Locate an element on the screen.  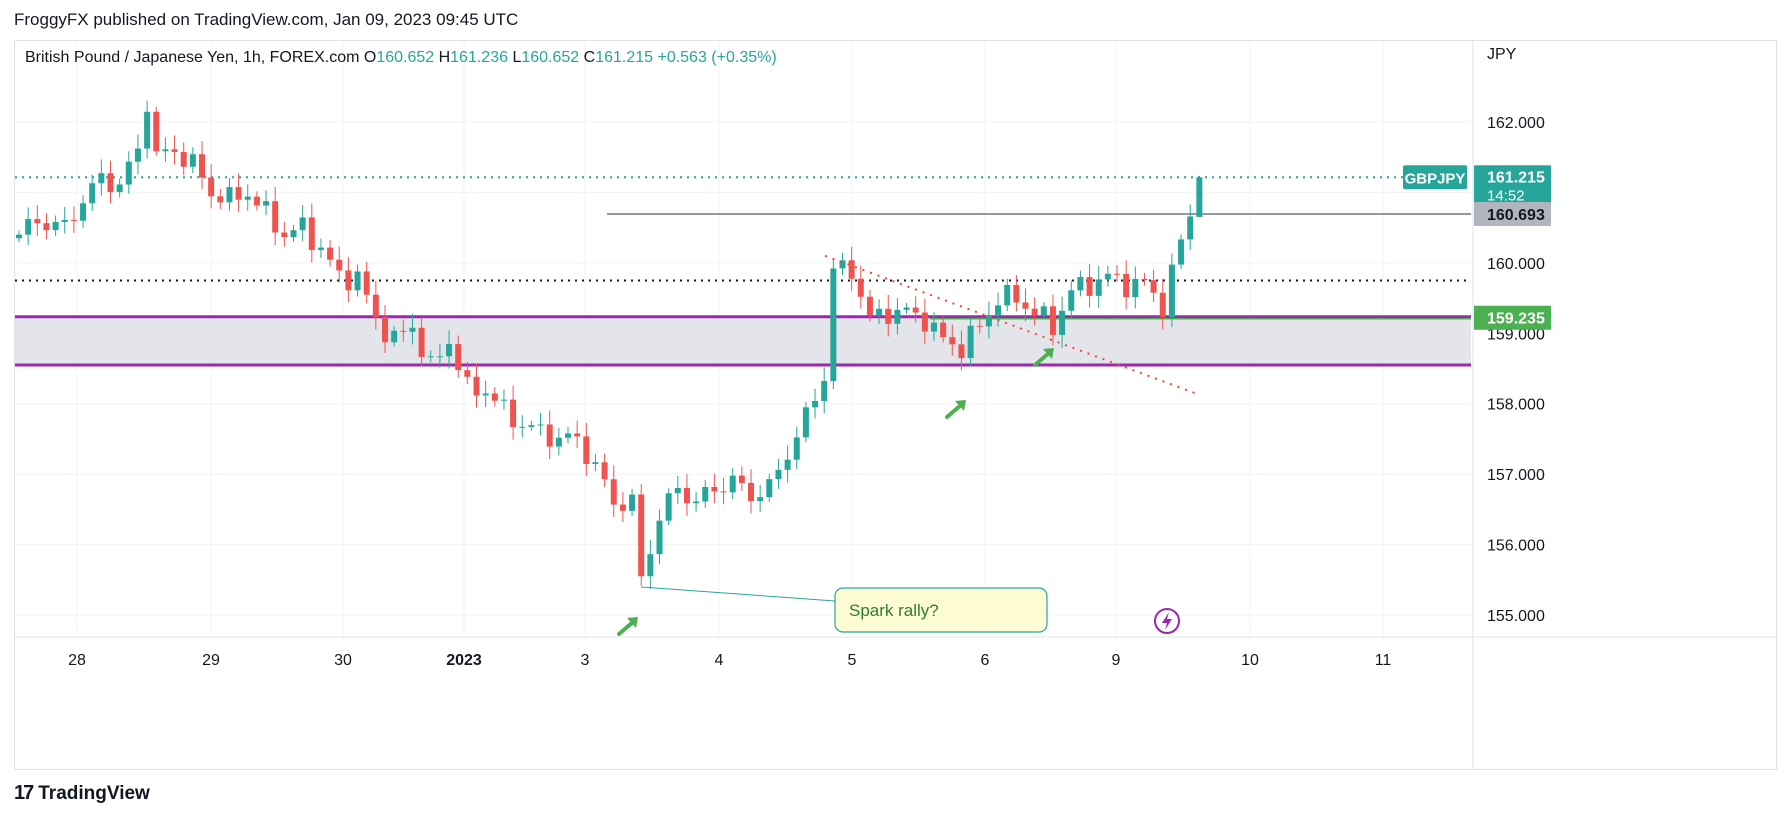
x-tick-label: 9 is located at coordinates (1116, 660).